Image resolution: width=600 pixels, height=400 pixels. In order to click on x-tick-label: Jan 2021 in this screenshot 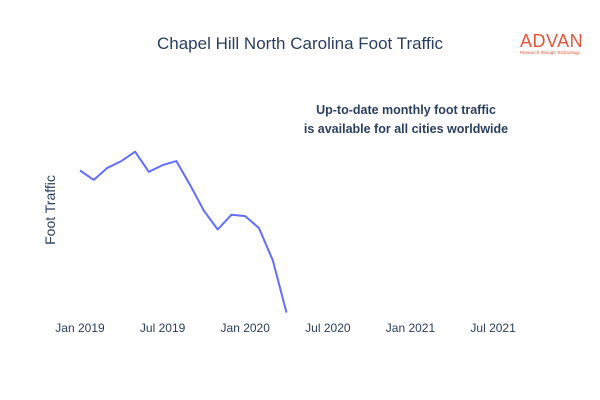, I will do `click(411, 328)`.